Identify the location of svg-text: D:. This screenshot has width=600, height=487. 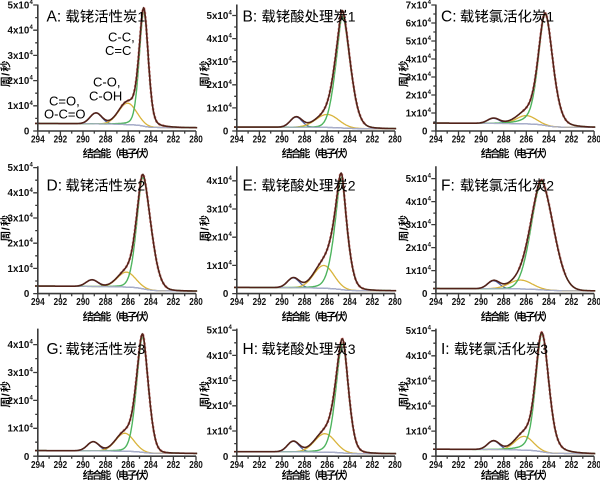
(55, 186).